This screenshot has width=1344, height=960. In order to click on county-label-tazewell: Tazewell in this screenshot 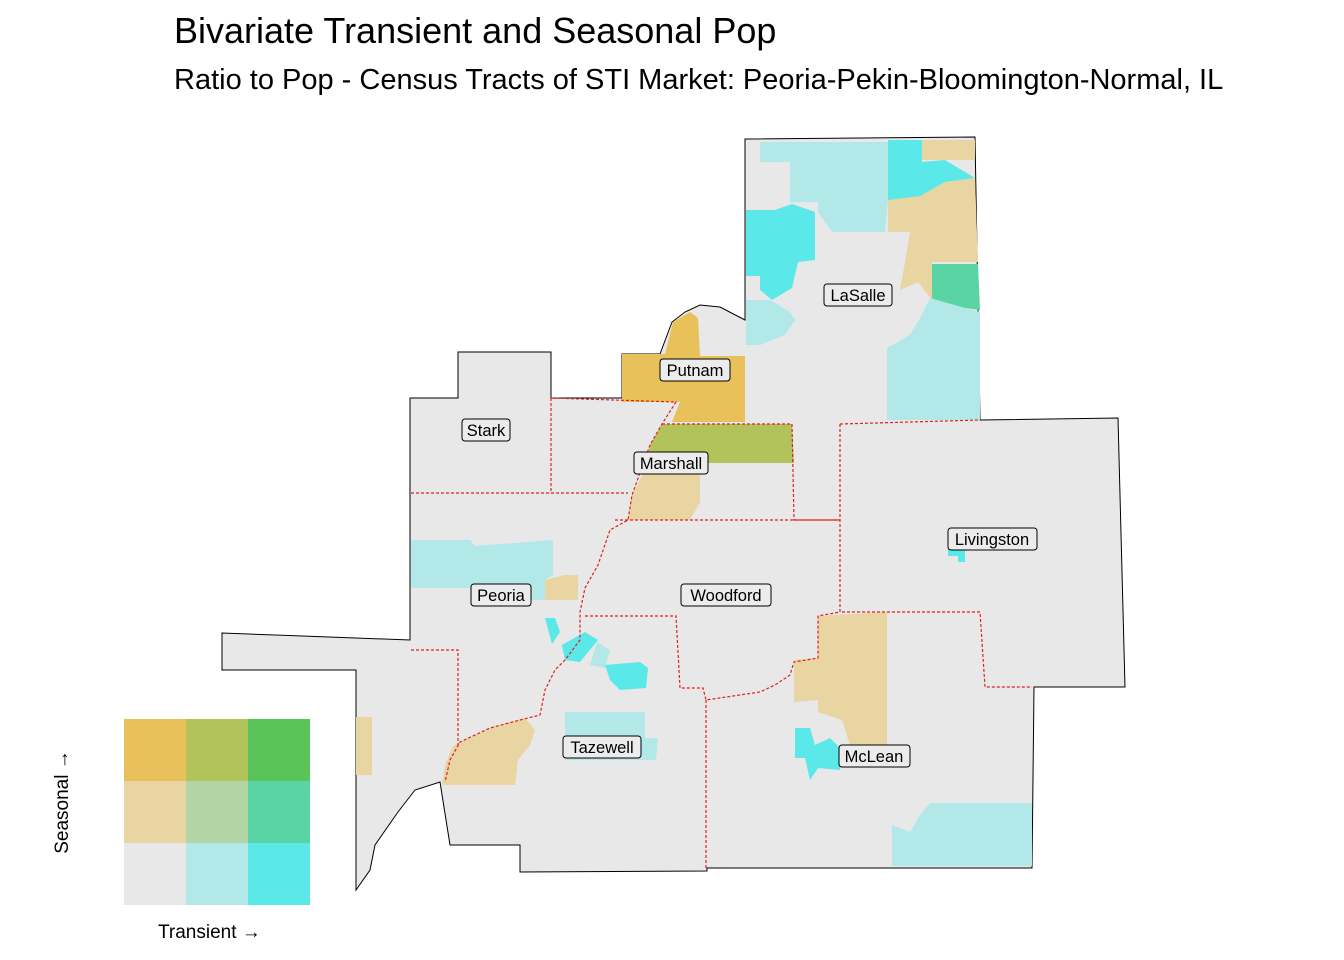, I will do `click(602, 747)`.